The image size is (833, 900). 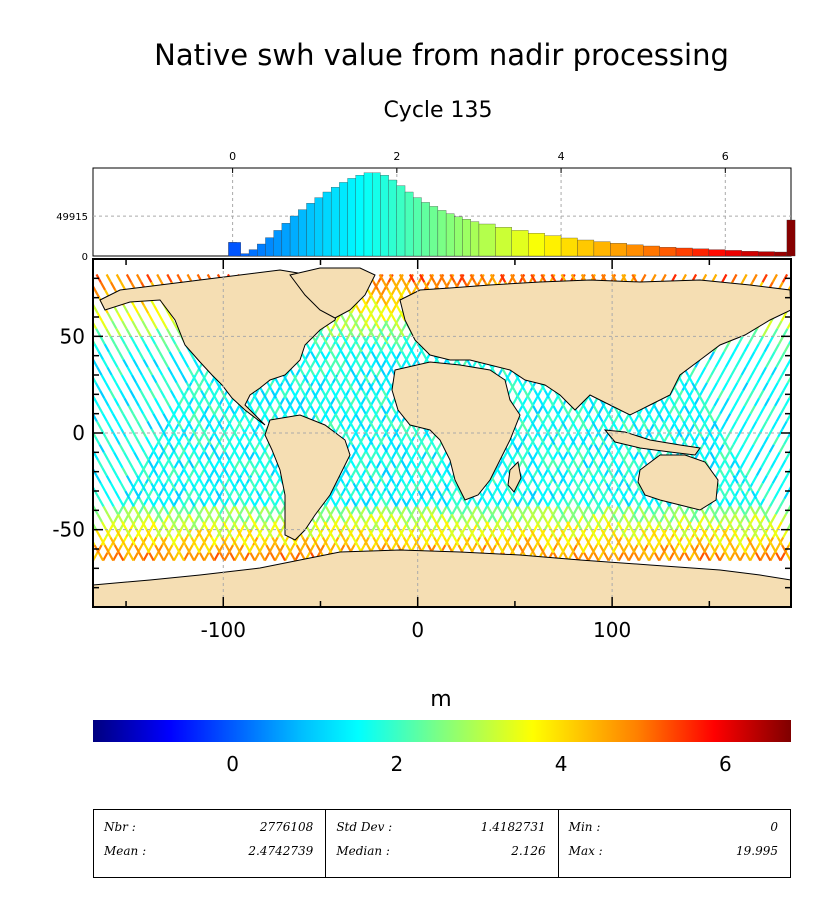 What do you see at coordinates (561, 156) in the screenshot?
I see `histogram-x-tick-label: 4` at bounding box center [561, 156].